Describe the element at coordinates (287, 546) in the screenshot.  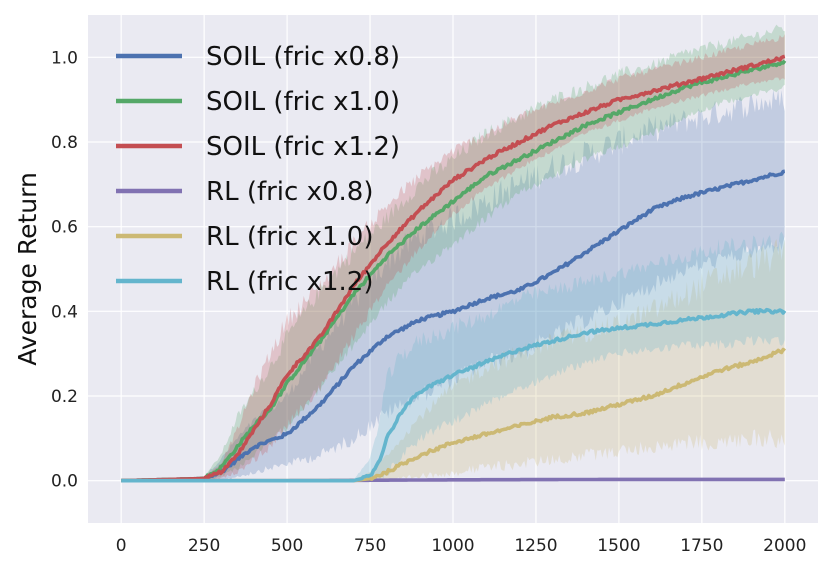
I see `x-tick-label: 500` at that location.